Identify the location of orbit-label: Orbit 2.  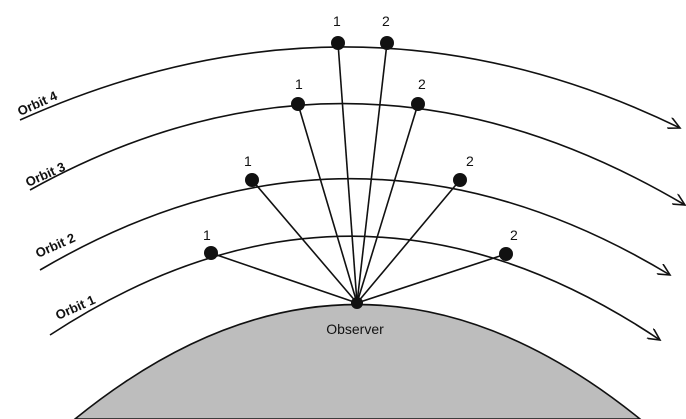
(55, 245).